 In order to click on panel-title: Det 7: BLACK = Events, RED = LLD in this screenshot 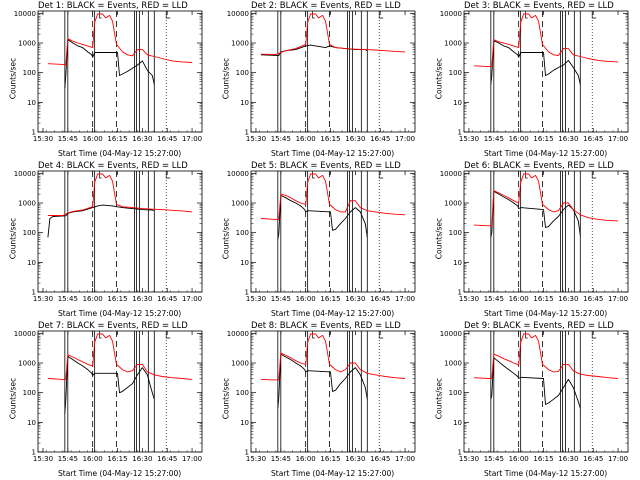, I will do `click(113, 326)`.